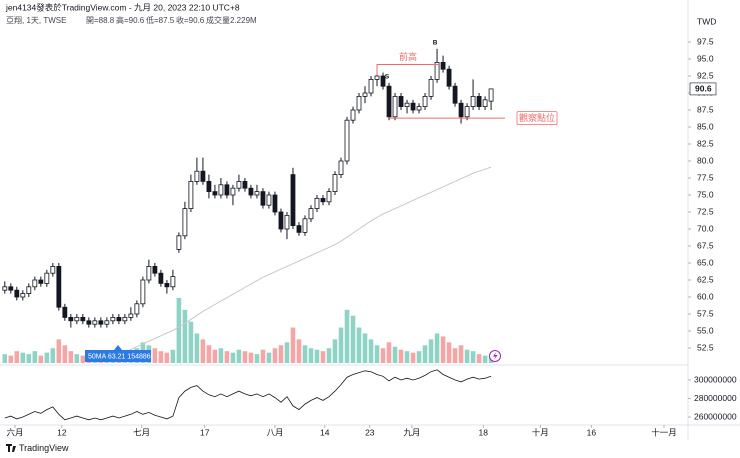 The width and height of the screenshot is (740, 458). I want to click on x-tick-label: 16, so click(592, 432).